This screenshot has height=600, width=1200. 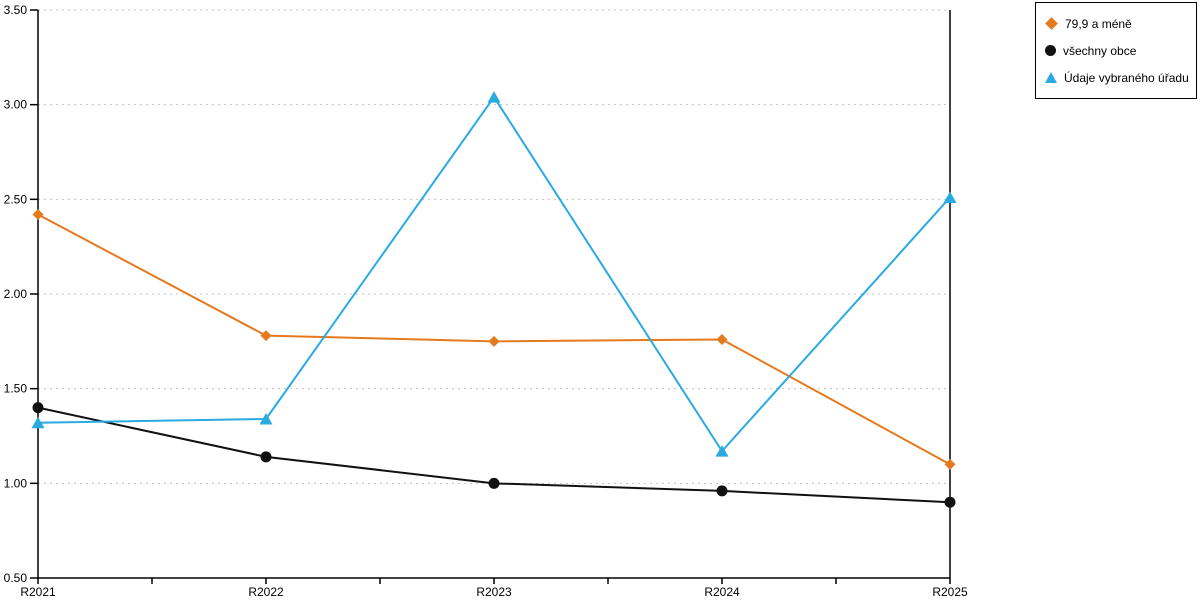 I want to click on y-tick-label: 2.00, so click(x=16, y=294).